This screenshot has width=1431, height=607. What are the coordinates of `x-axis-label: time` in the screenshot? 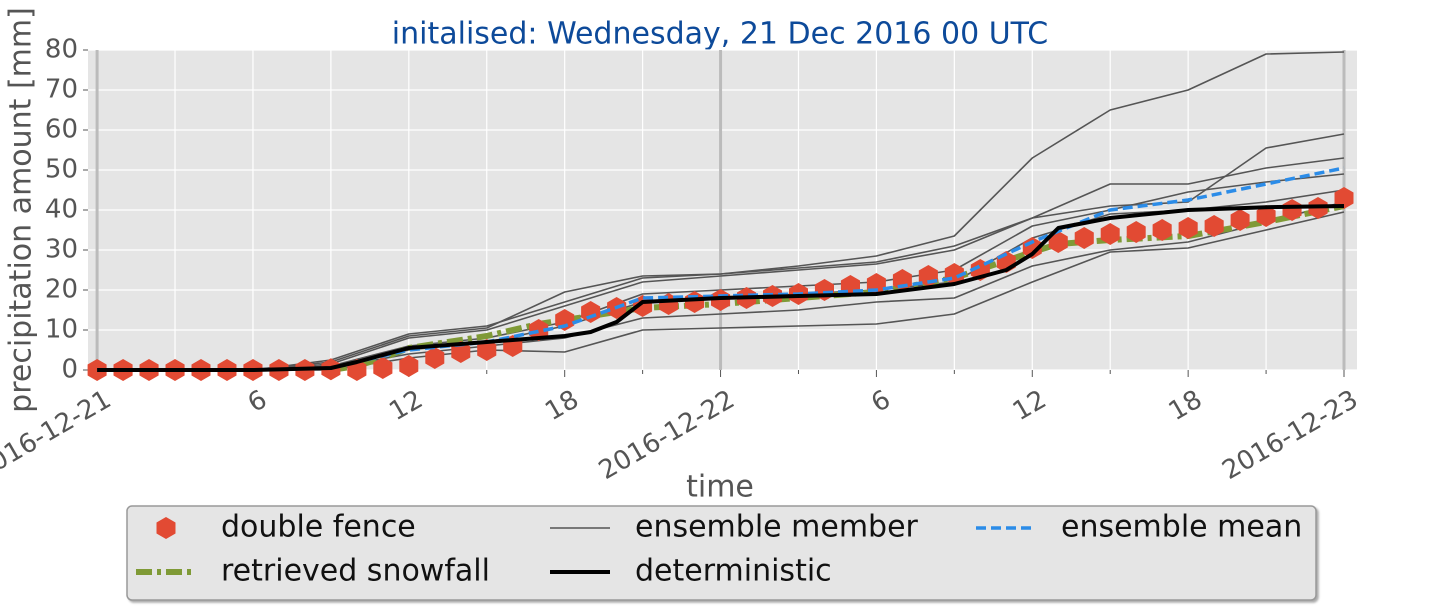 It's located at (720, 487).